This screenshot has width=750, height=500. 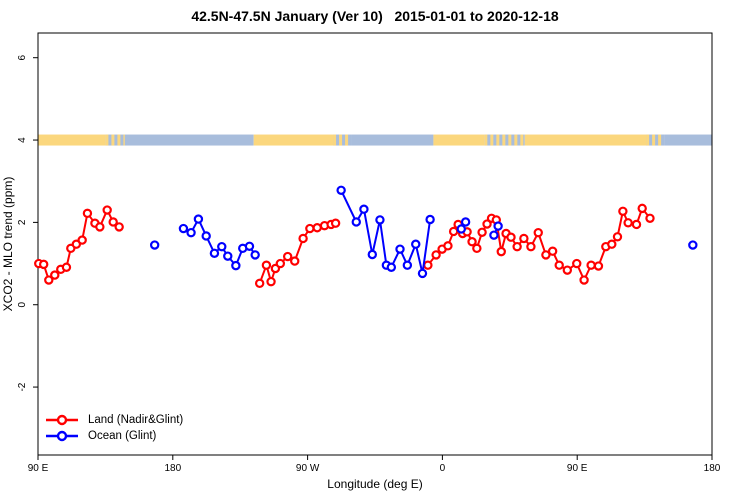 What do you see at coordinates (113, 436) in the screenshot?
I see `legend-item-ocean: Ocean (Glint)` at bounding box center [113, 436].